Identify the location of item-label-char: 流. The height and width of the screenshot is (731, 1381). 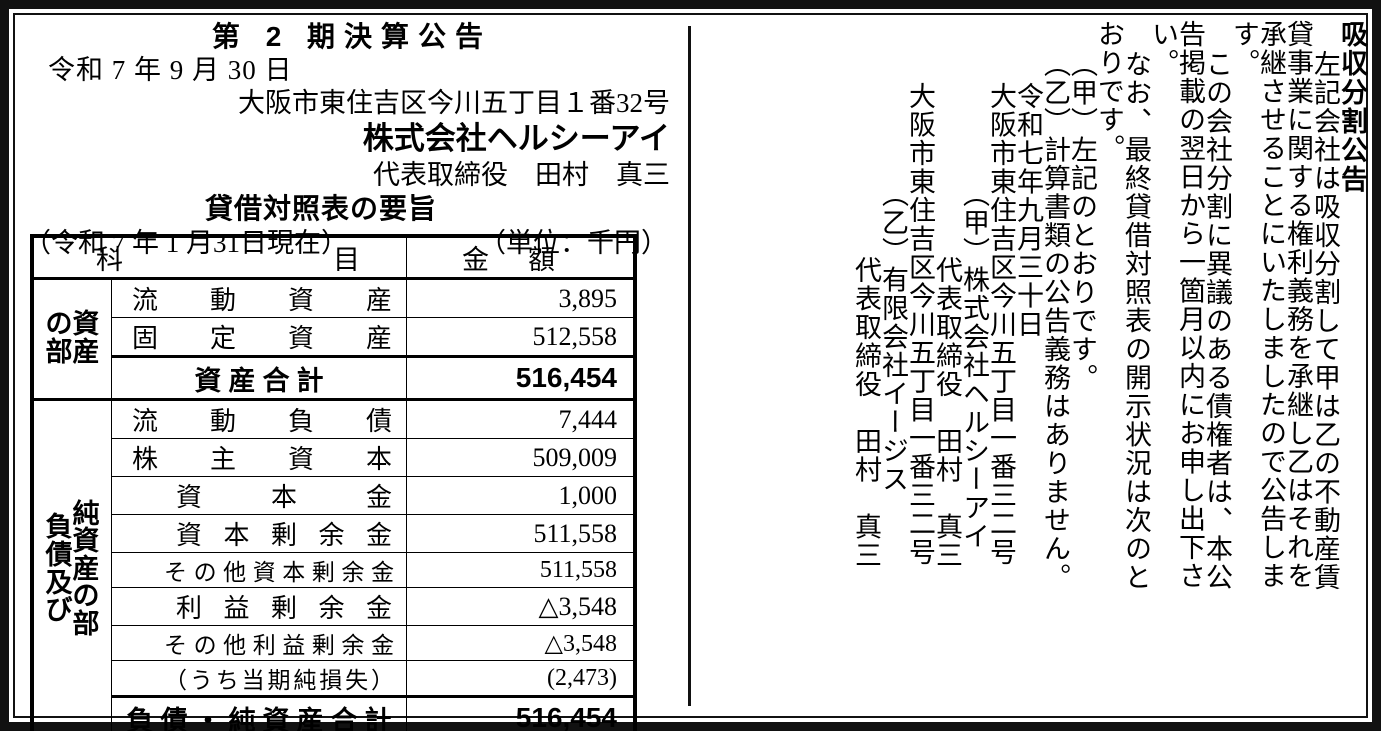
(145, 300).